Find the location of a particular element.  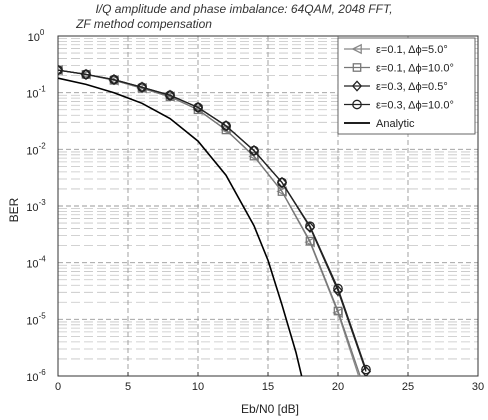

y-tick-label: 10⁻⁵ is located at coordinates (36, 319).